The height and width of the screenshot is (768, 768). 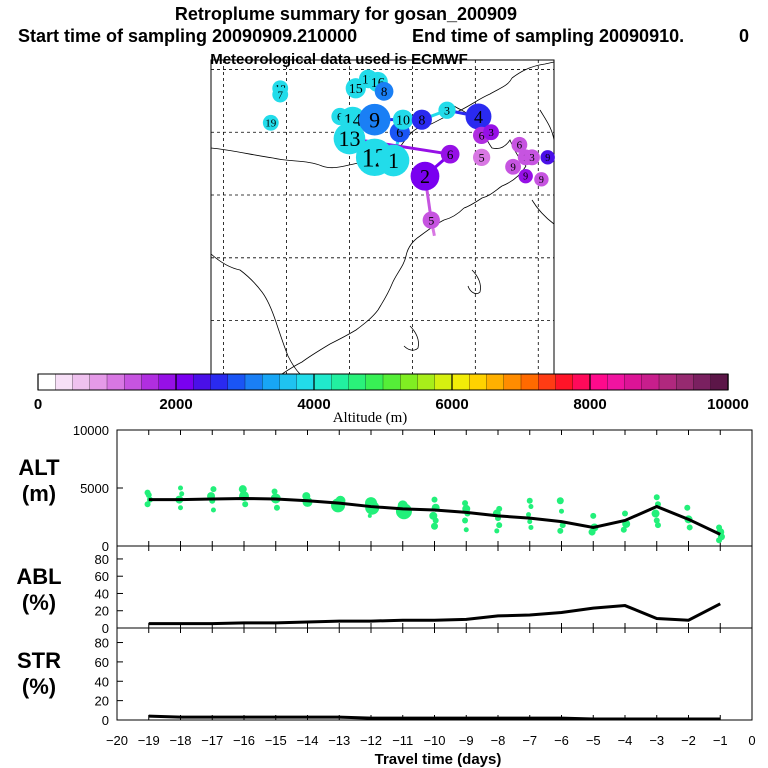 What do you see at coordinates (498, 740) in the screenshot?
I see `x-tick-label: −8` at bounding box center [498, 740].